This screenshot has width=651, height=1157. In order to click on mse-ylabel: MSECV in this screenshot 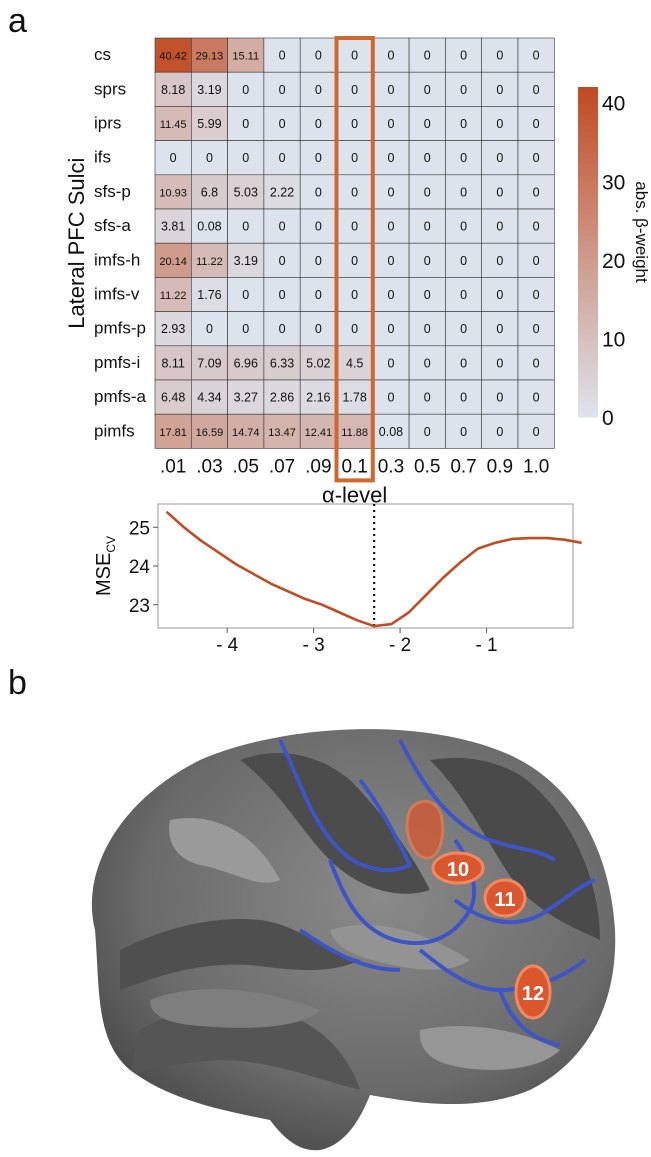, I will do `click(105, 566)`.